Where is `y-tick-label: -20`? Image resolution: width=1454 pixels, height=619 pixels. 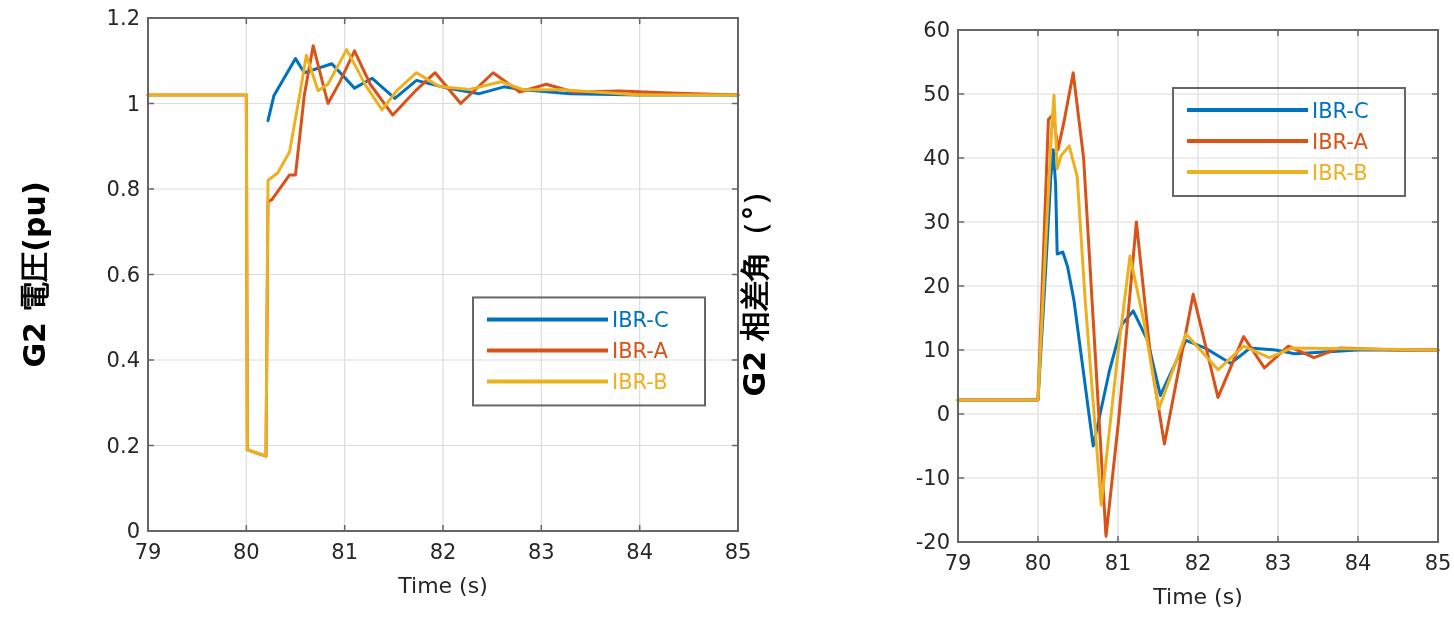 y-tick-label: -20 is located at coordinates (932, 542).